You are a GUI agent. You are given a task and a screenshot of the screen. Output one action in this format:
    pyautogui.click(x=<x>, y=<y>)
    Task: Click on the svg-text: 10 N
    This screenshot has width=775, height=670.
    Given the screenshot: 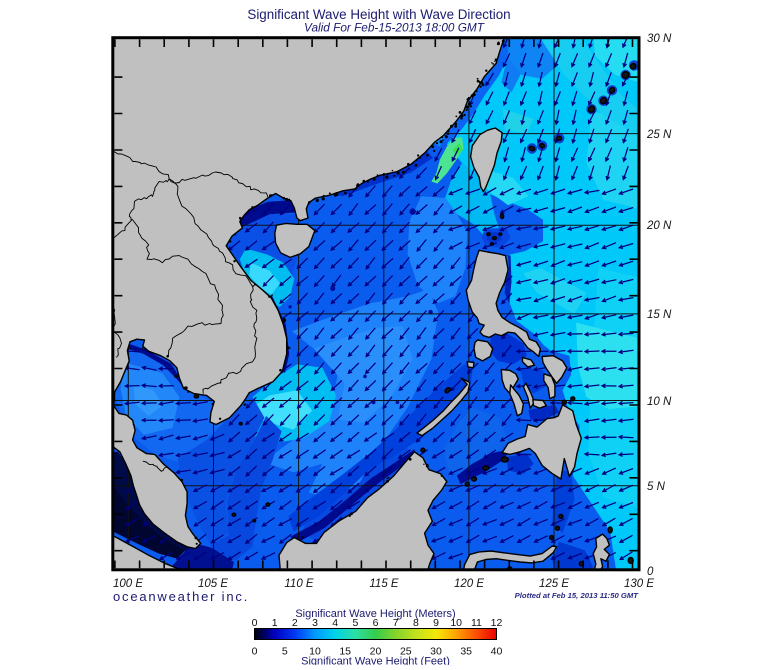 What is the action you would take?
    pyautogui.click(x=659, y=402)
    